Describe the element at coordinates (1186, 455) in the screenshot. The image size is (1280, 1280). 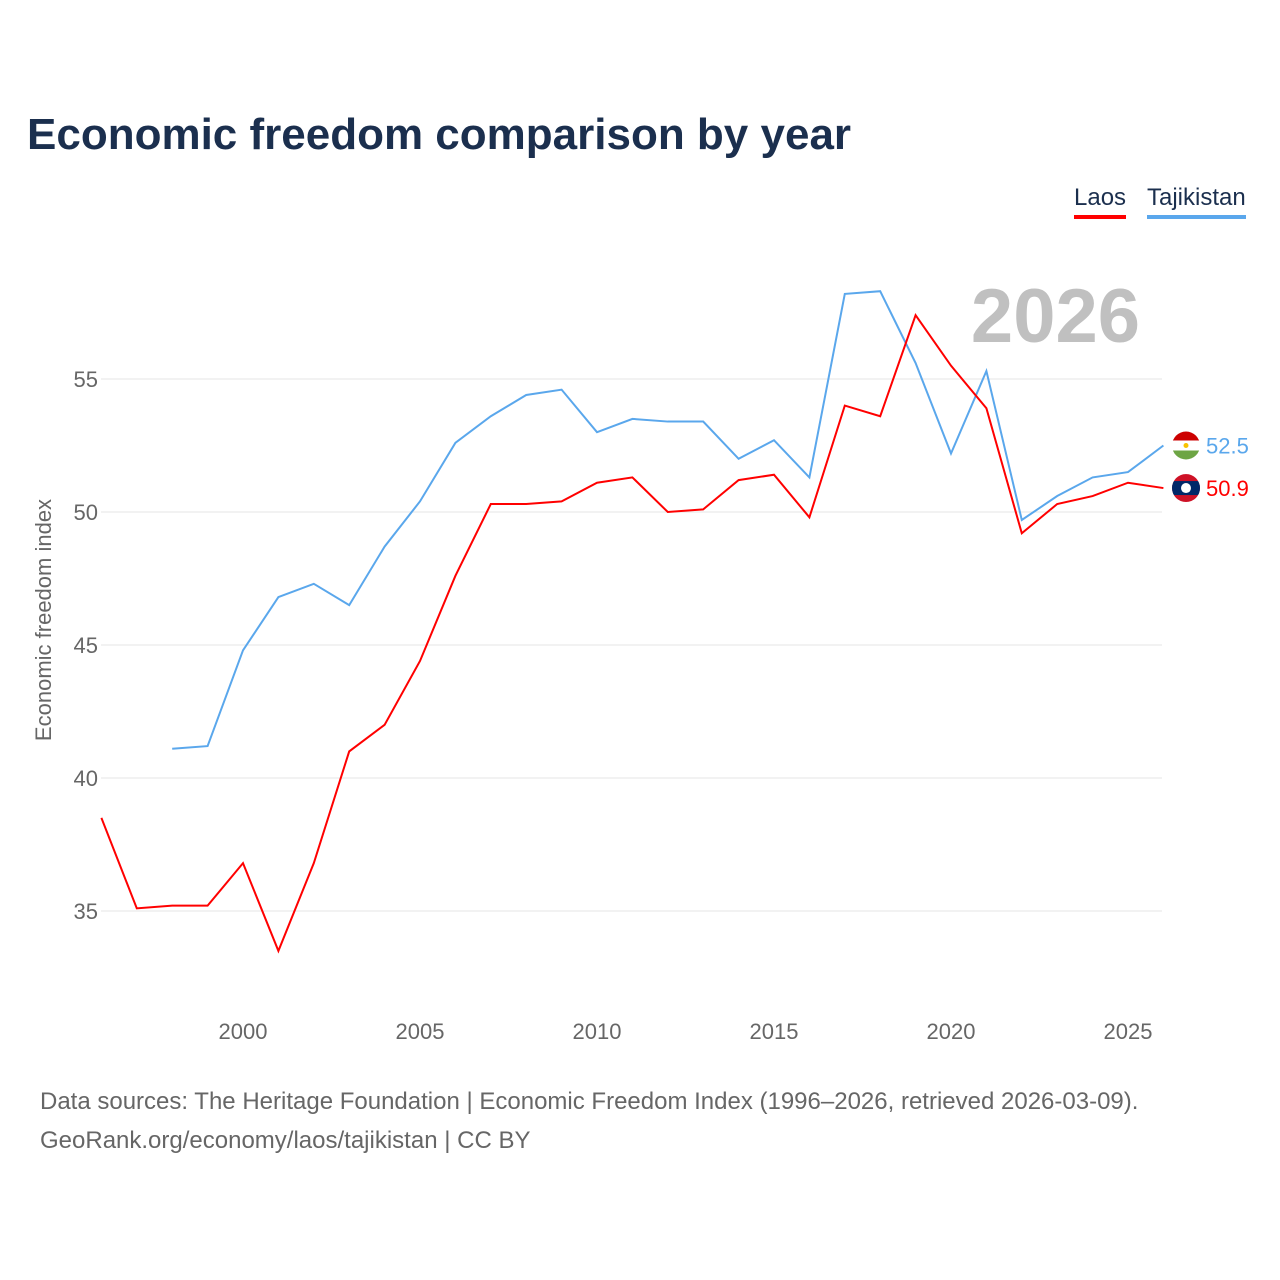
I see `flag-green` at that location.